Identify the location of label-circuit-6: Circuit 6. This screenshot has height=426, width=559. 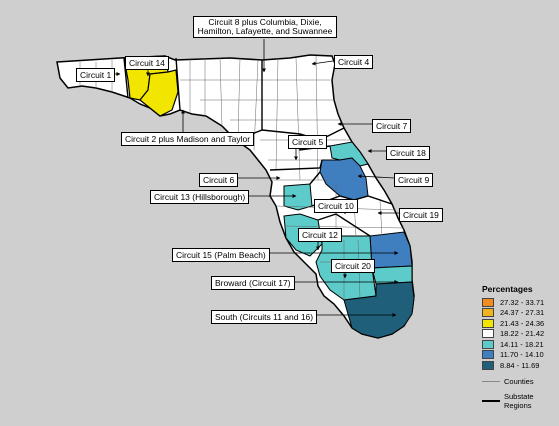
(219, 180).